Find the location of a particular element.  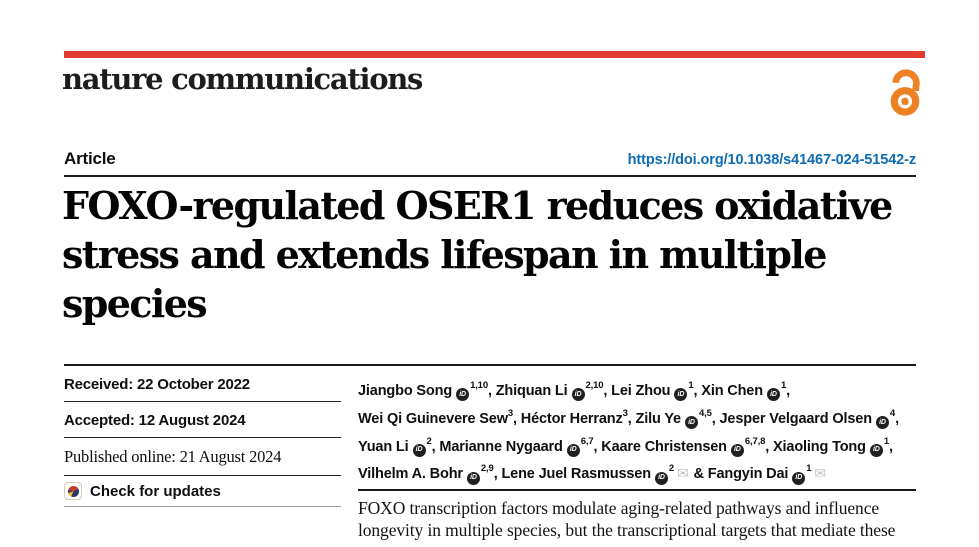

affiliation-superscript: 4,5 is located at coordinates (705, 413).